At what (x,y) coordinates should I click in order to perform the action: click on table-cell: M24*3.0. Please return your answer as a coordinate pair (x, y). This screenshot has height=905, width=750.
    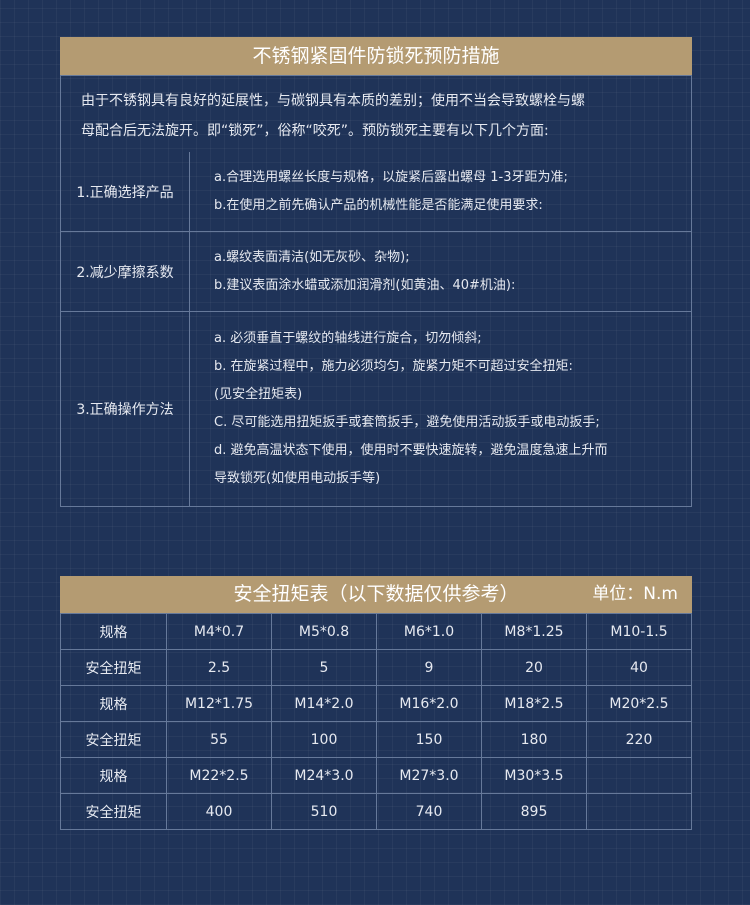
    Looking at the image, I should click on (324, 775).